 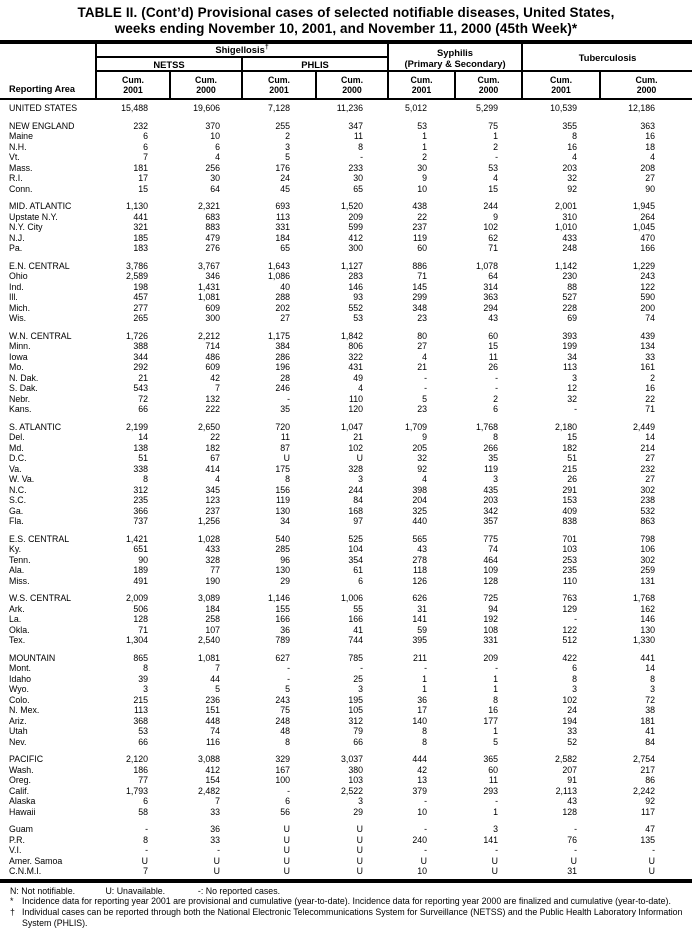 I want to click on cell-reporting-area: PACIFIC, so click(x=26, y=759).